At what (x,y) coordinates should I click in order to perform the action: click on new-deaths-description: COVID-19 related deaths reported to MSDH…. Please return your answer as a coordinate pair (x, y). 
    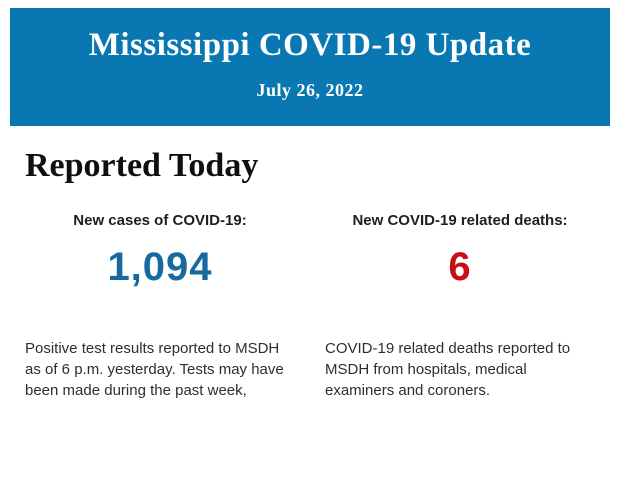
    Looking at the image, I should click on (448, 369).